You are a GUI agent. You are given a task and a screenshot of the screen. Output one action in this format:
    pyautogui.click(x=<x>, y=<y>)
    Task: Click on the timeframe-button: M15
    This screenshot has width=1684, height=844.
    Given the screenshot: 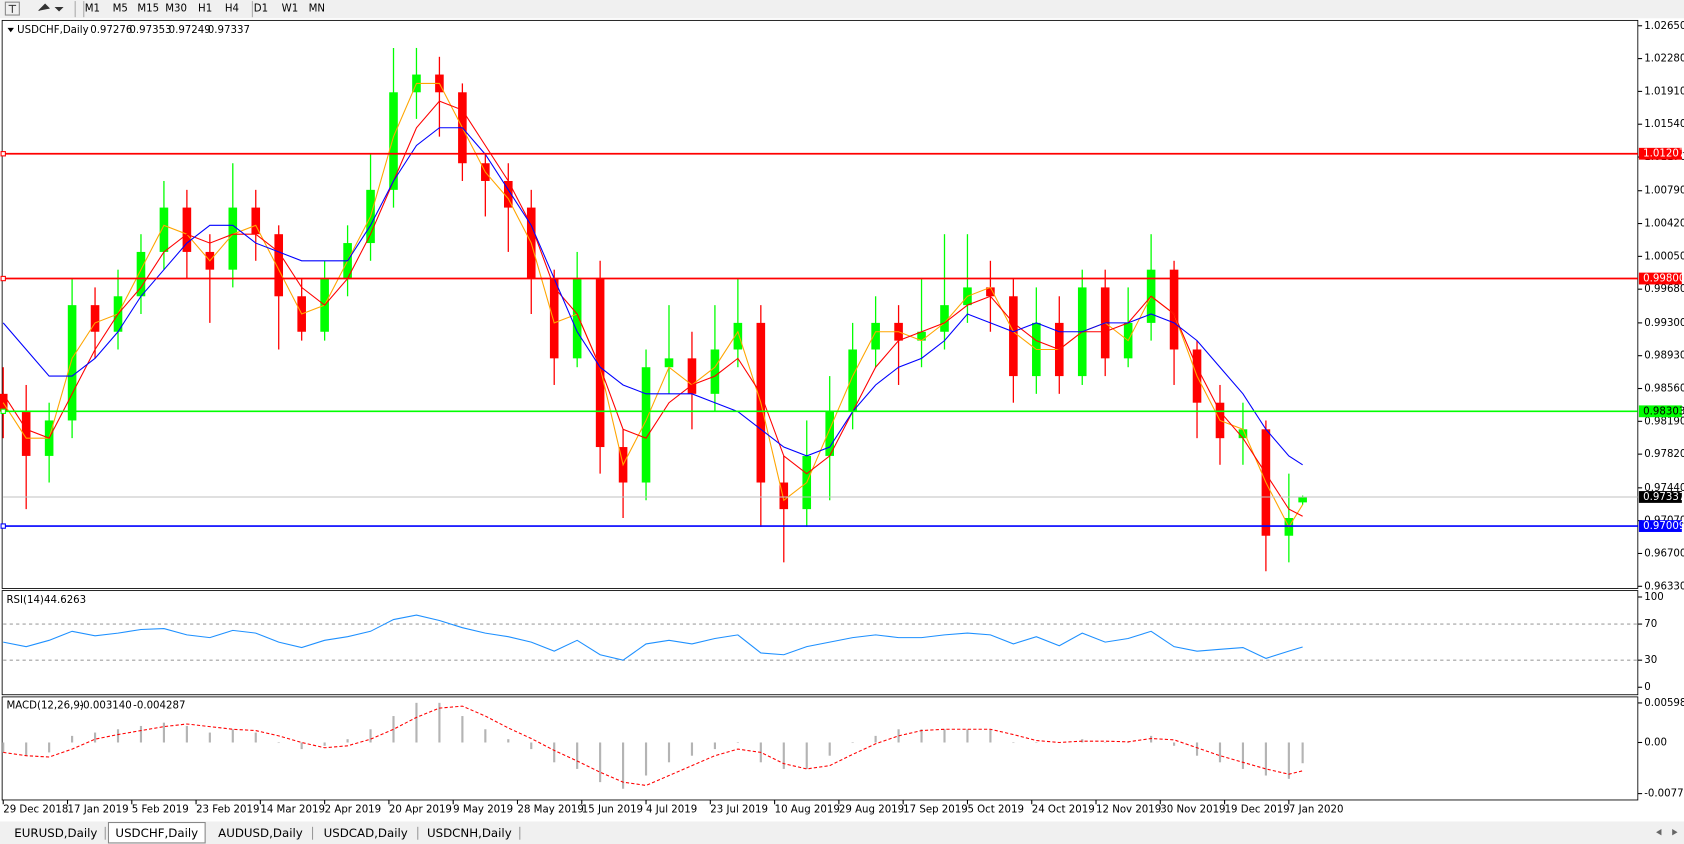 What is the action you would take?
    pyautogui.click(x=148, y=9)
    